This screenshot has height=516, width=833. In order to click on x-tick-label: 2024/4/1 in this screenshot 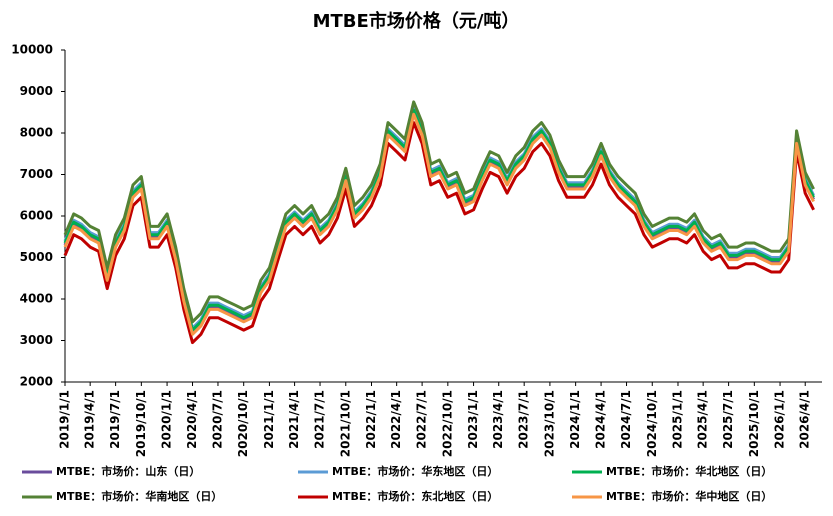, I will do `click(601, 419)`.